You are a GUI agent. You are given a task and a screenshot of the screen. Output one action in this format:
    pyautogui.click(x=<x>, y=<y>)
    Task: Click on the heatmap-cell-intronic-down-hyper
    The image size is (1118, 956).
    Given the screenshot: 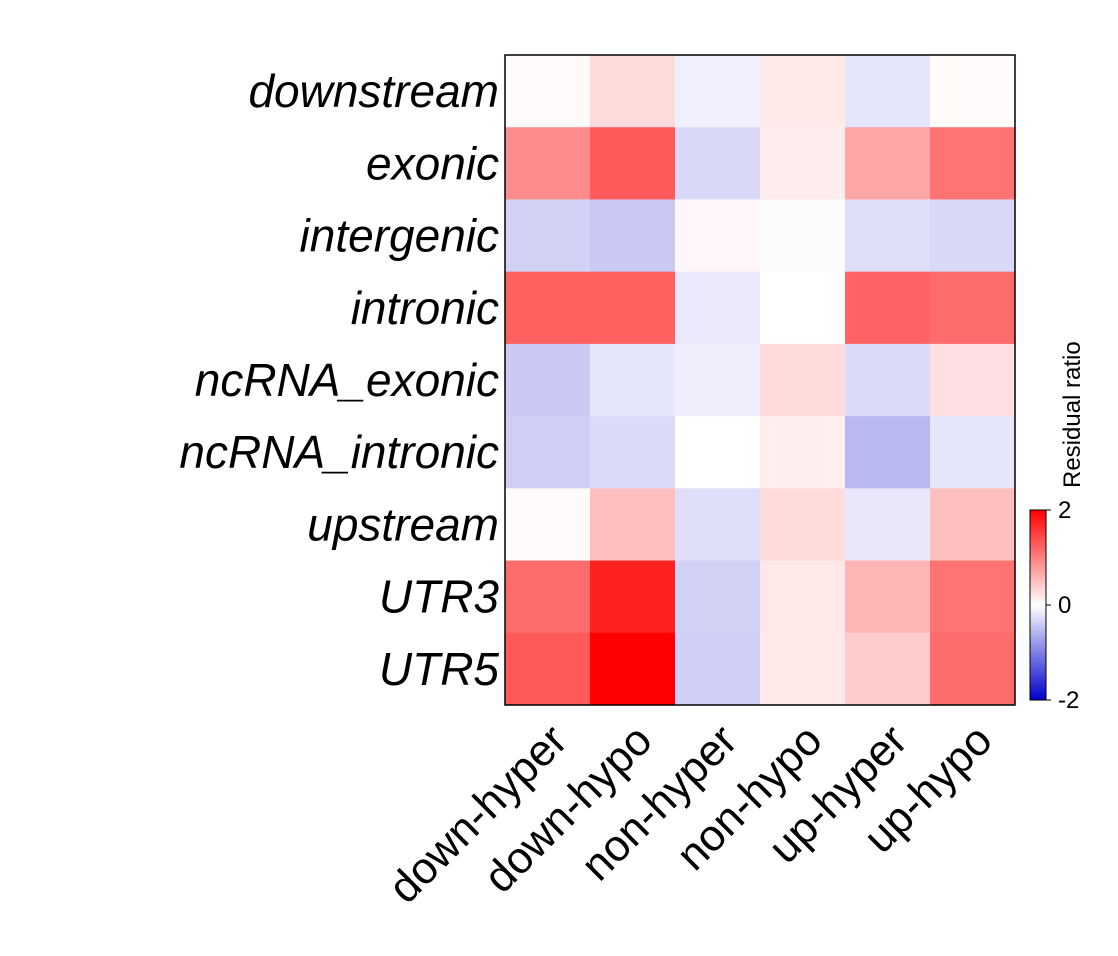 What is the action you would take?
    pyautogui.click(x=548, y=308)
    